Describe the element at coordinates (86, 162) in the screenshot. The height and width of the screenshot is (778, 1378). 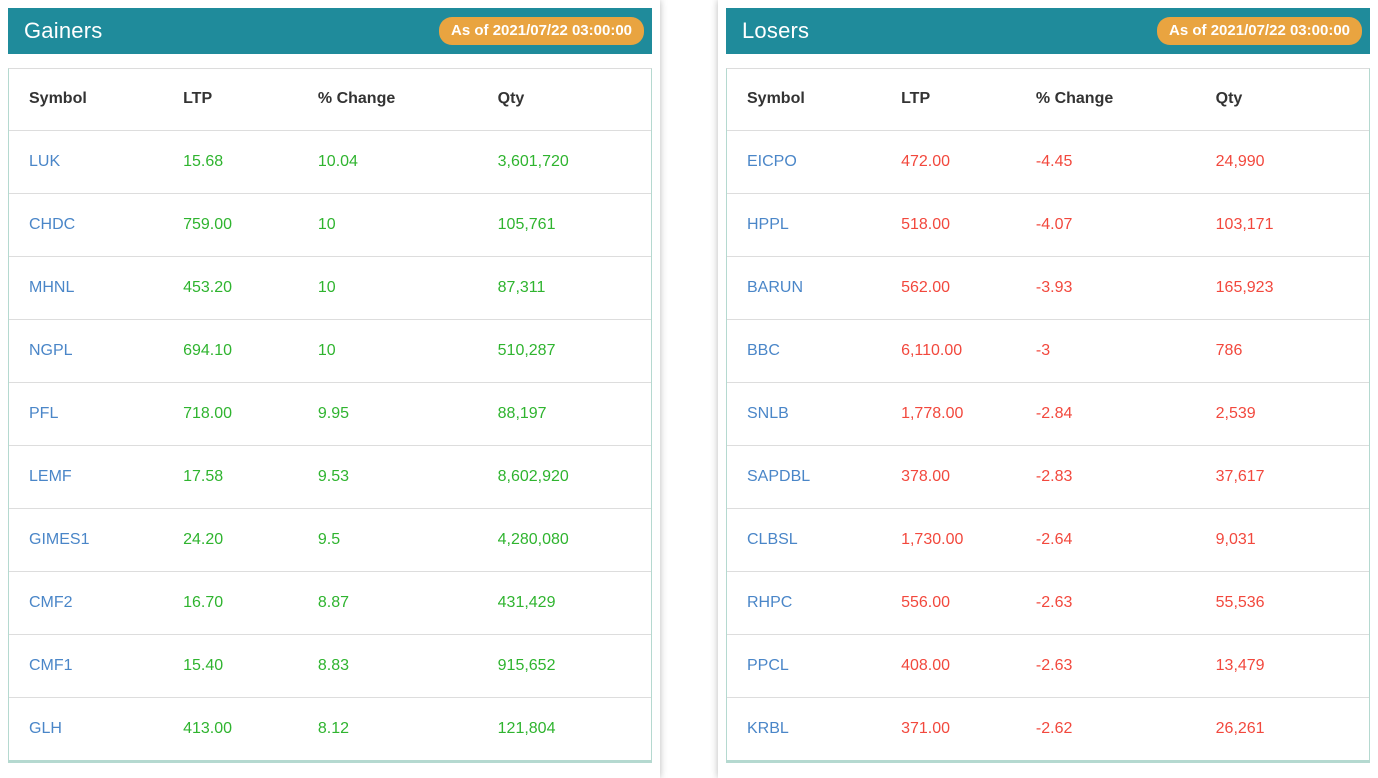
I see `symbol-cell: LUK` at that location.